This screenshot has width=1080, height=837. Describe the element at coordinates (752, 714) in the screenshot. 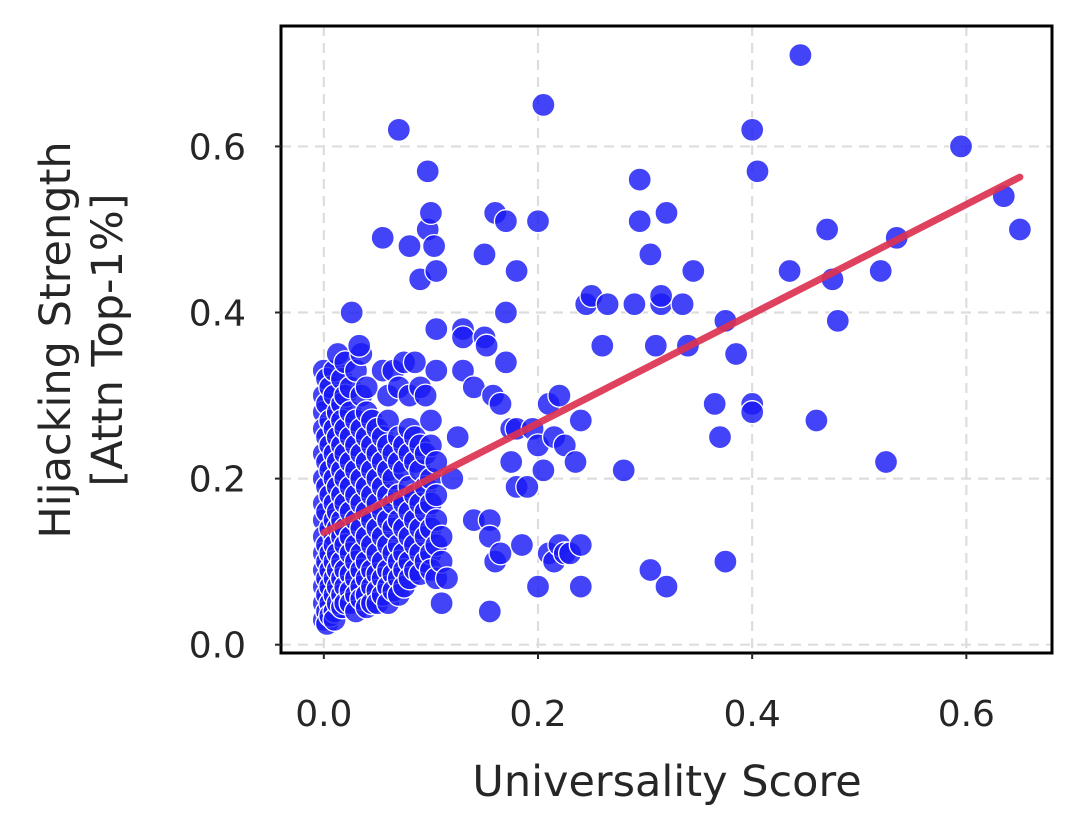

I see `x-tick-label-2: 0.4` at that location.